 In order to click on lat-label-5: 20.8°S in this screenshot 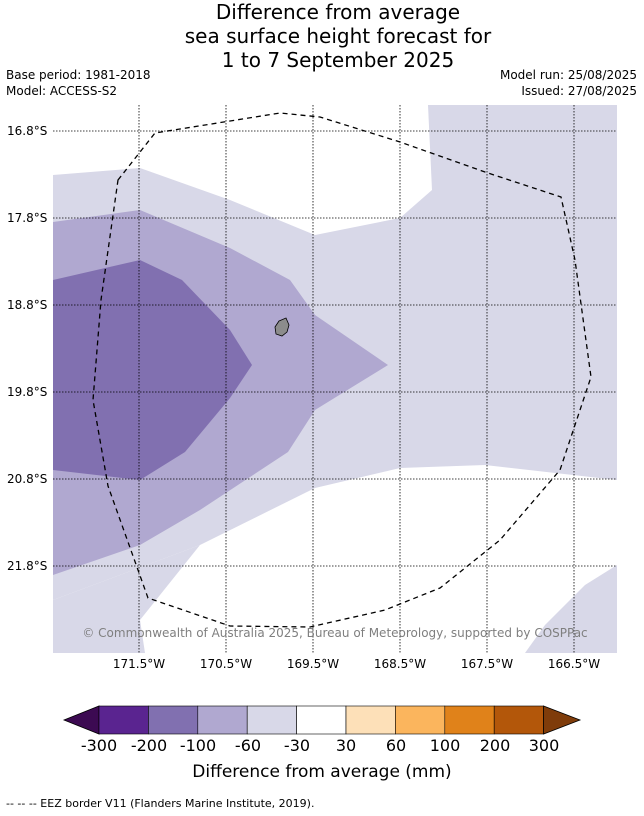, I will do `click(27, 479)`.